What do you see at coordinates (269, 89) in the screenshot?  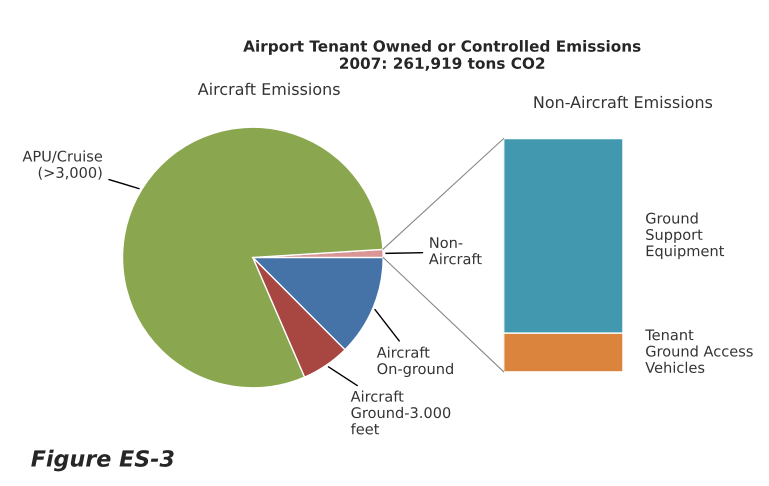 I see `text: Aircraft Emissions` at bounding box center [269, 89].